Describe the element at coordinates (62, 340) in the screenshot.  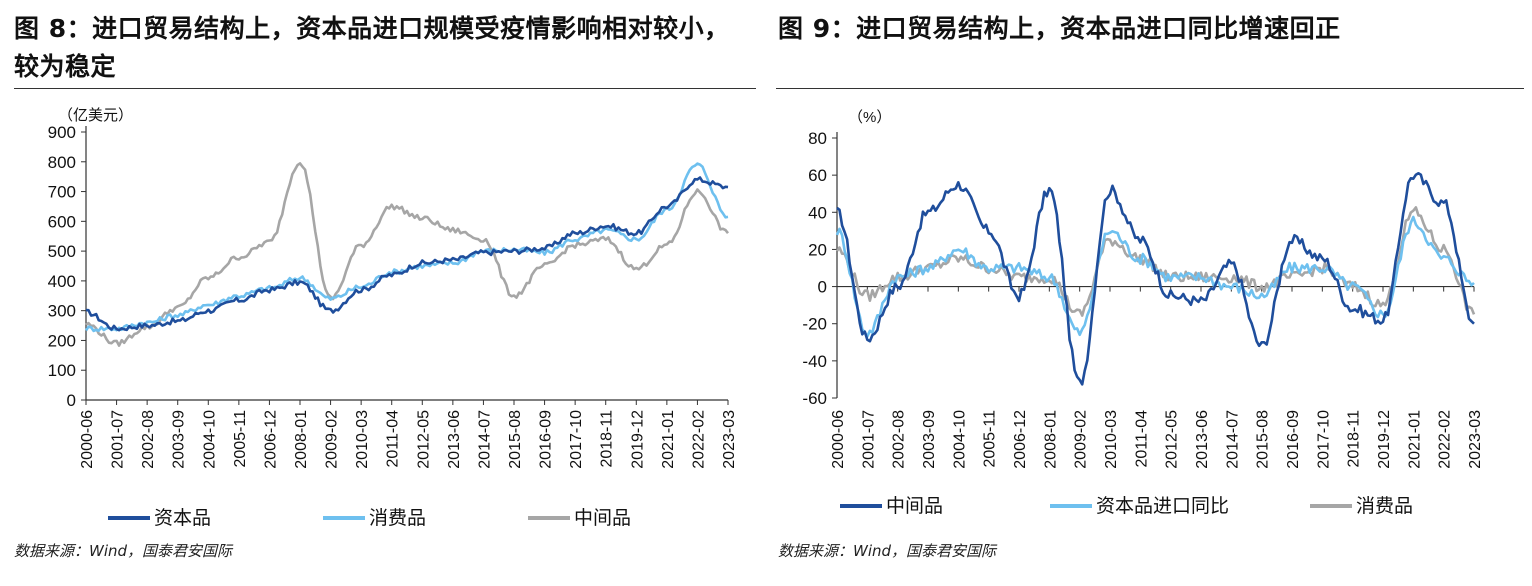
I see `y-tick-label: 200` at that location.